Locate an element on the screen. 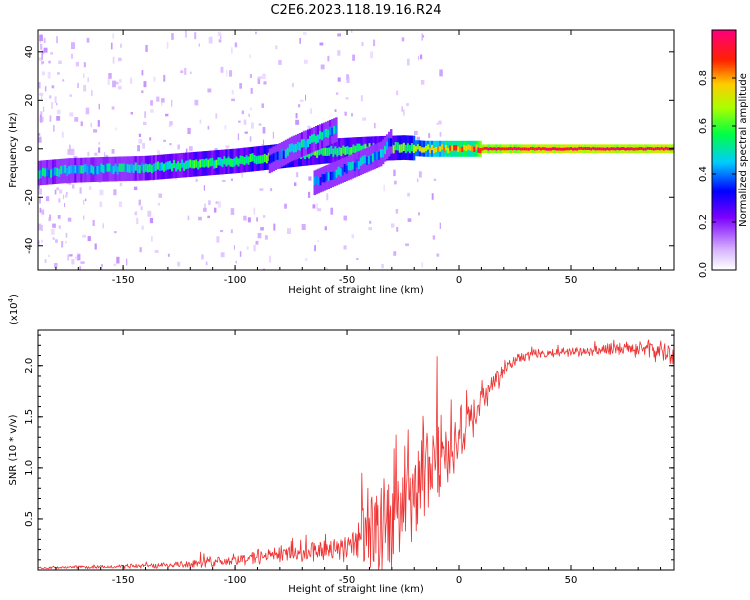 This screenshot has height=600, width=750. y-tick-label: 0.5 is located at coordinates (29, 519).